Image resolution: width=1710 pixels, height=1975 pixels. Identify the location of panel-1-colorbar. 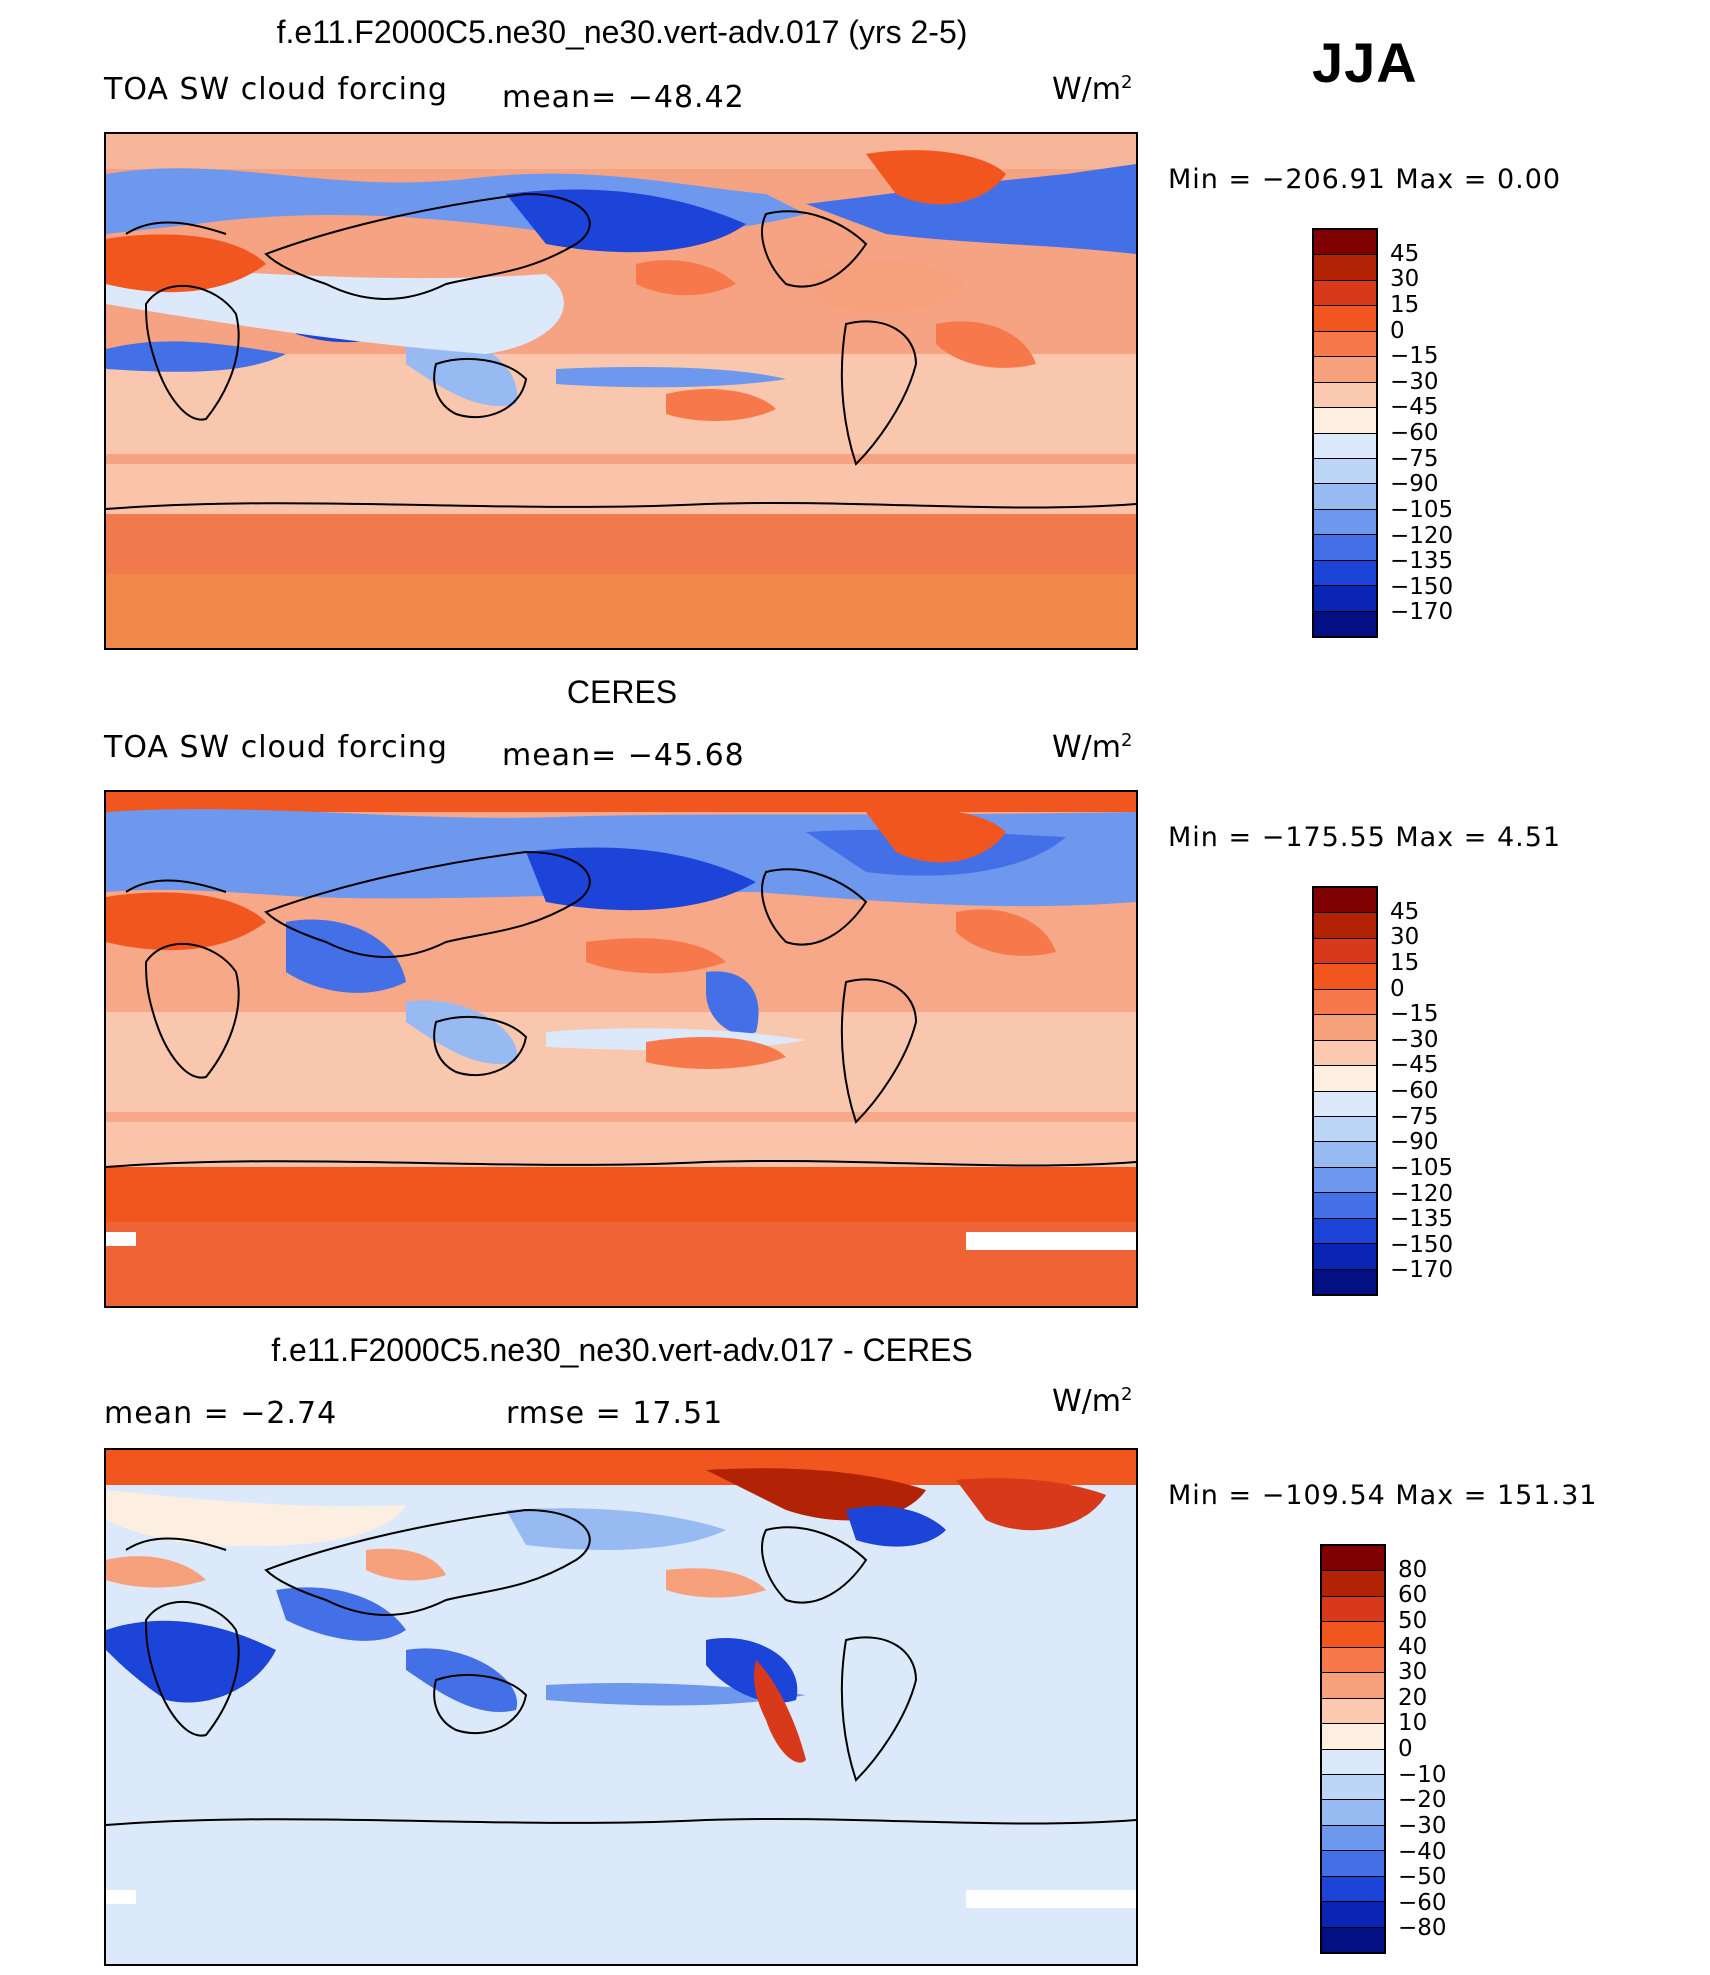
(1345, 433).